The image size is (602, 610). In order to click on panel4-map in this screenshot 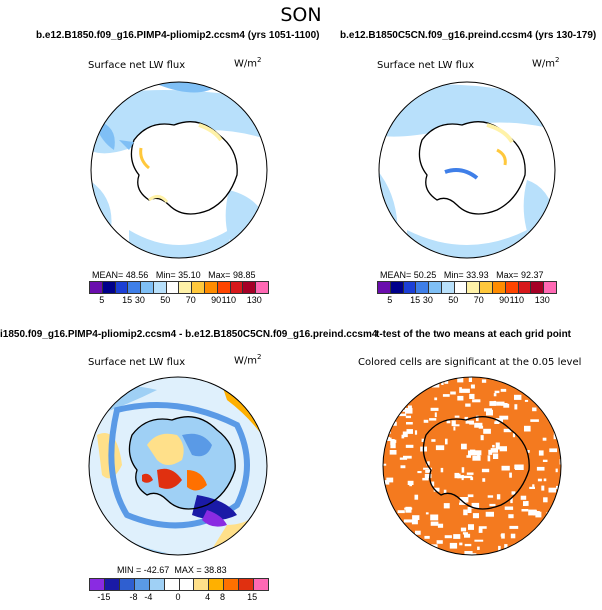, I will do `click(472, 466)`.